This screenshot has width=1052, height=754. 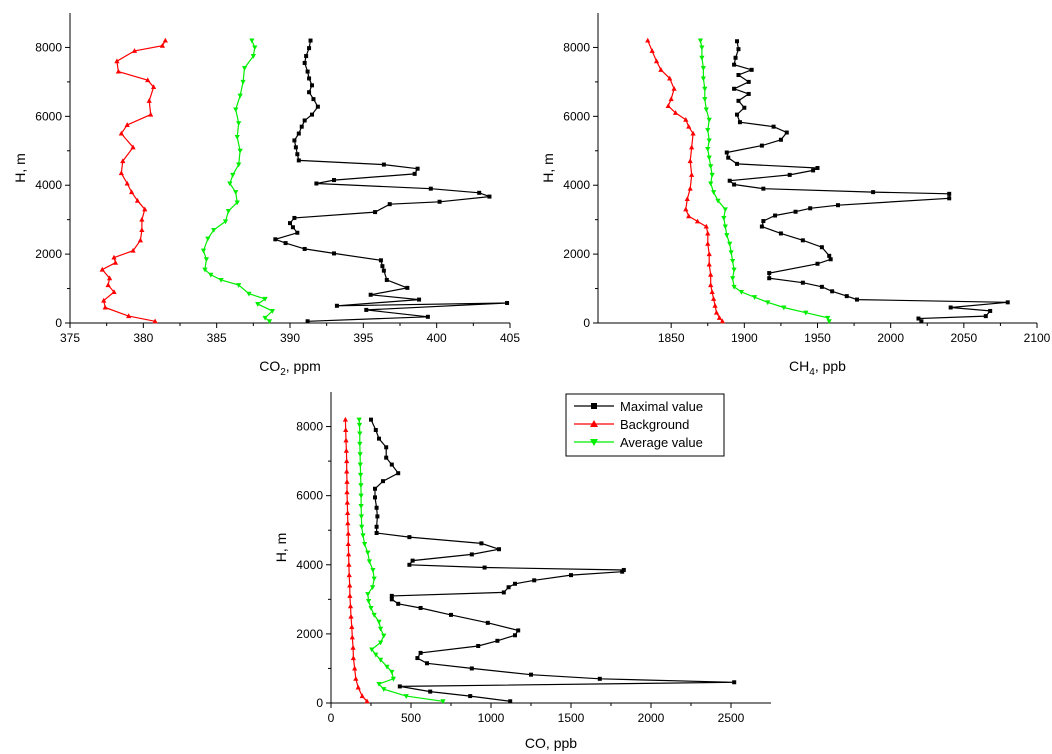 What do you see at coordinates (651, 718) in the screenshot?
I see `x-tick-label: 2000` at bounding box center [651, 718].